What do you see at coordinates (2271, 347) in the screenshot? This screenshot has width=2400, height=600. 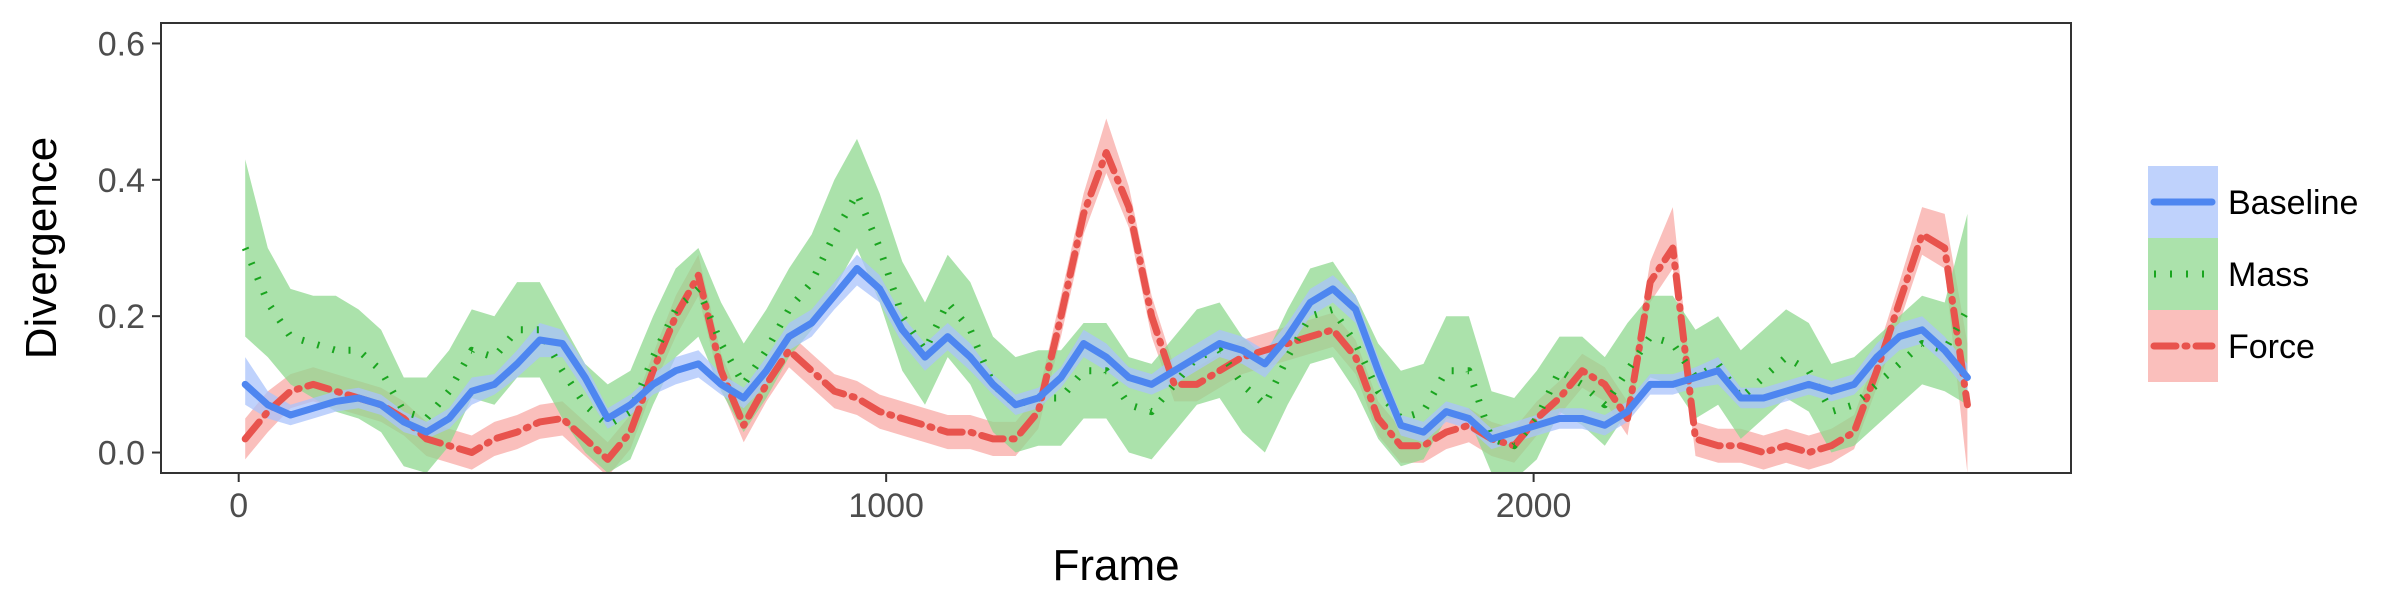 I see `legend-label-force: Force` at bounding box center [2271, 347].